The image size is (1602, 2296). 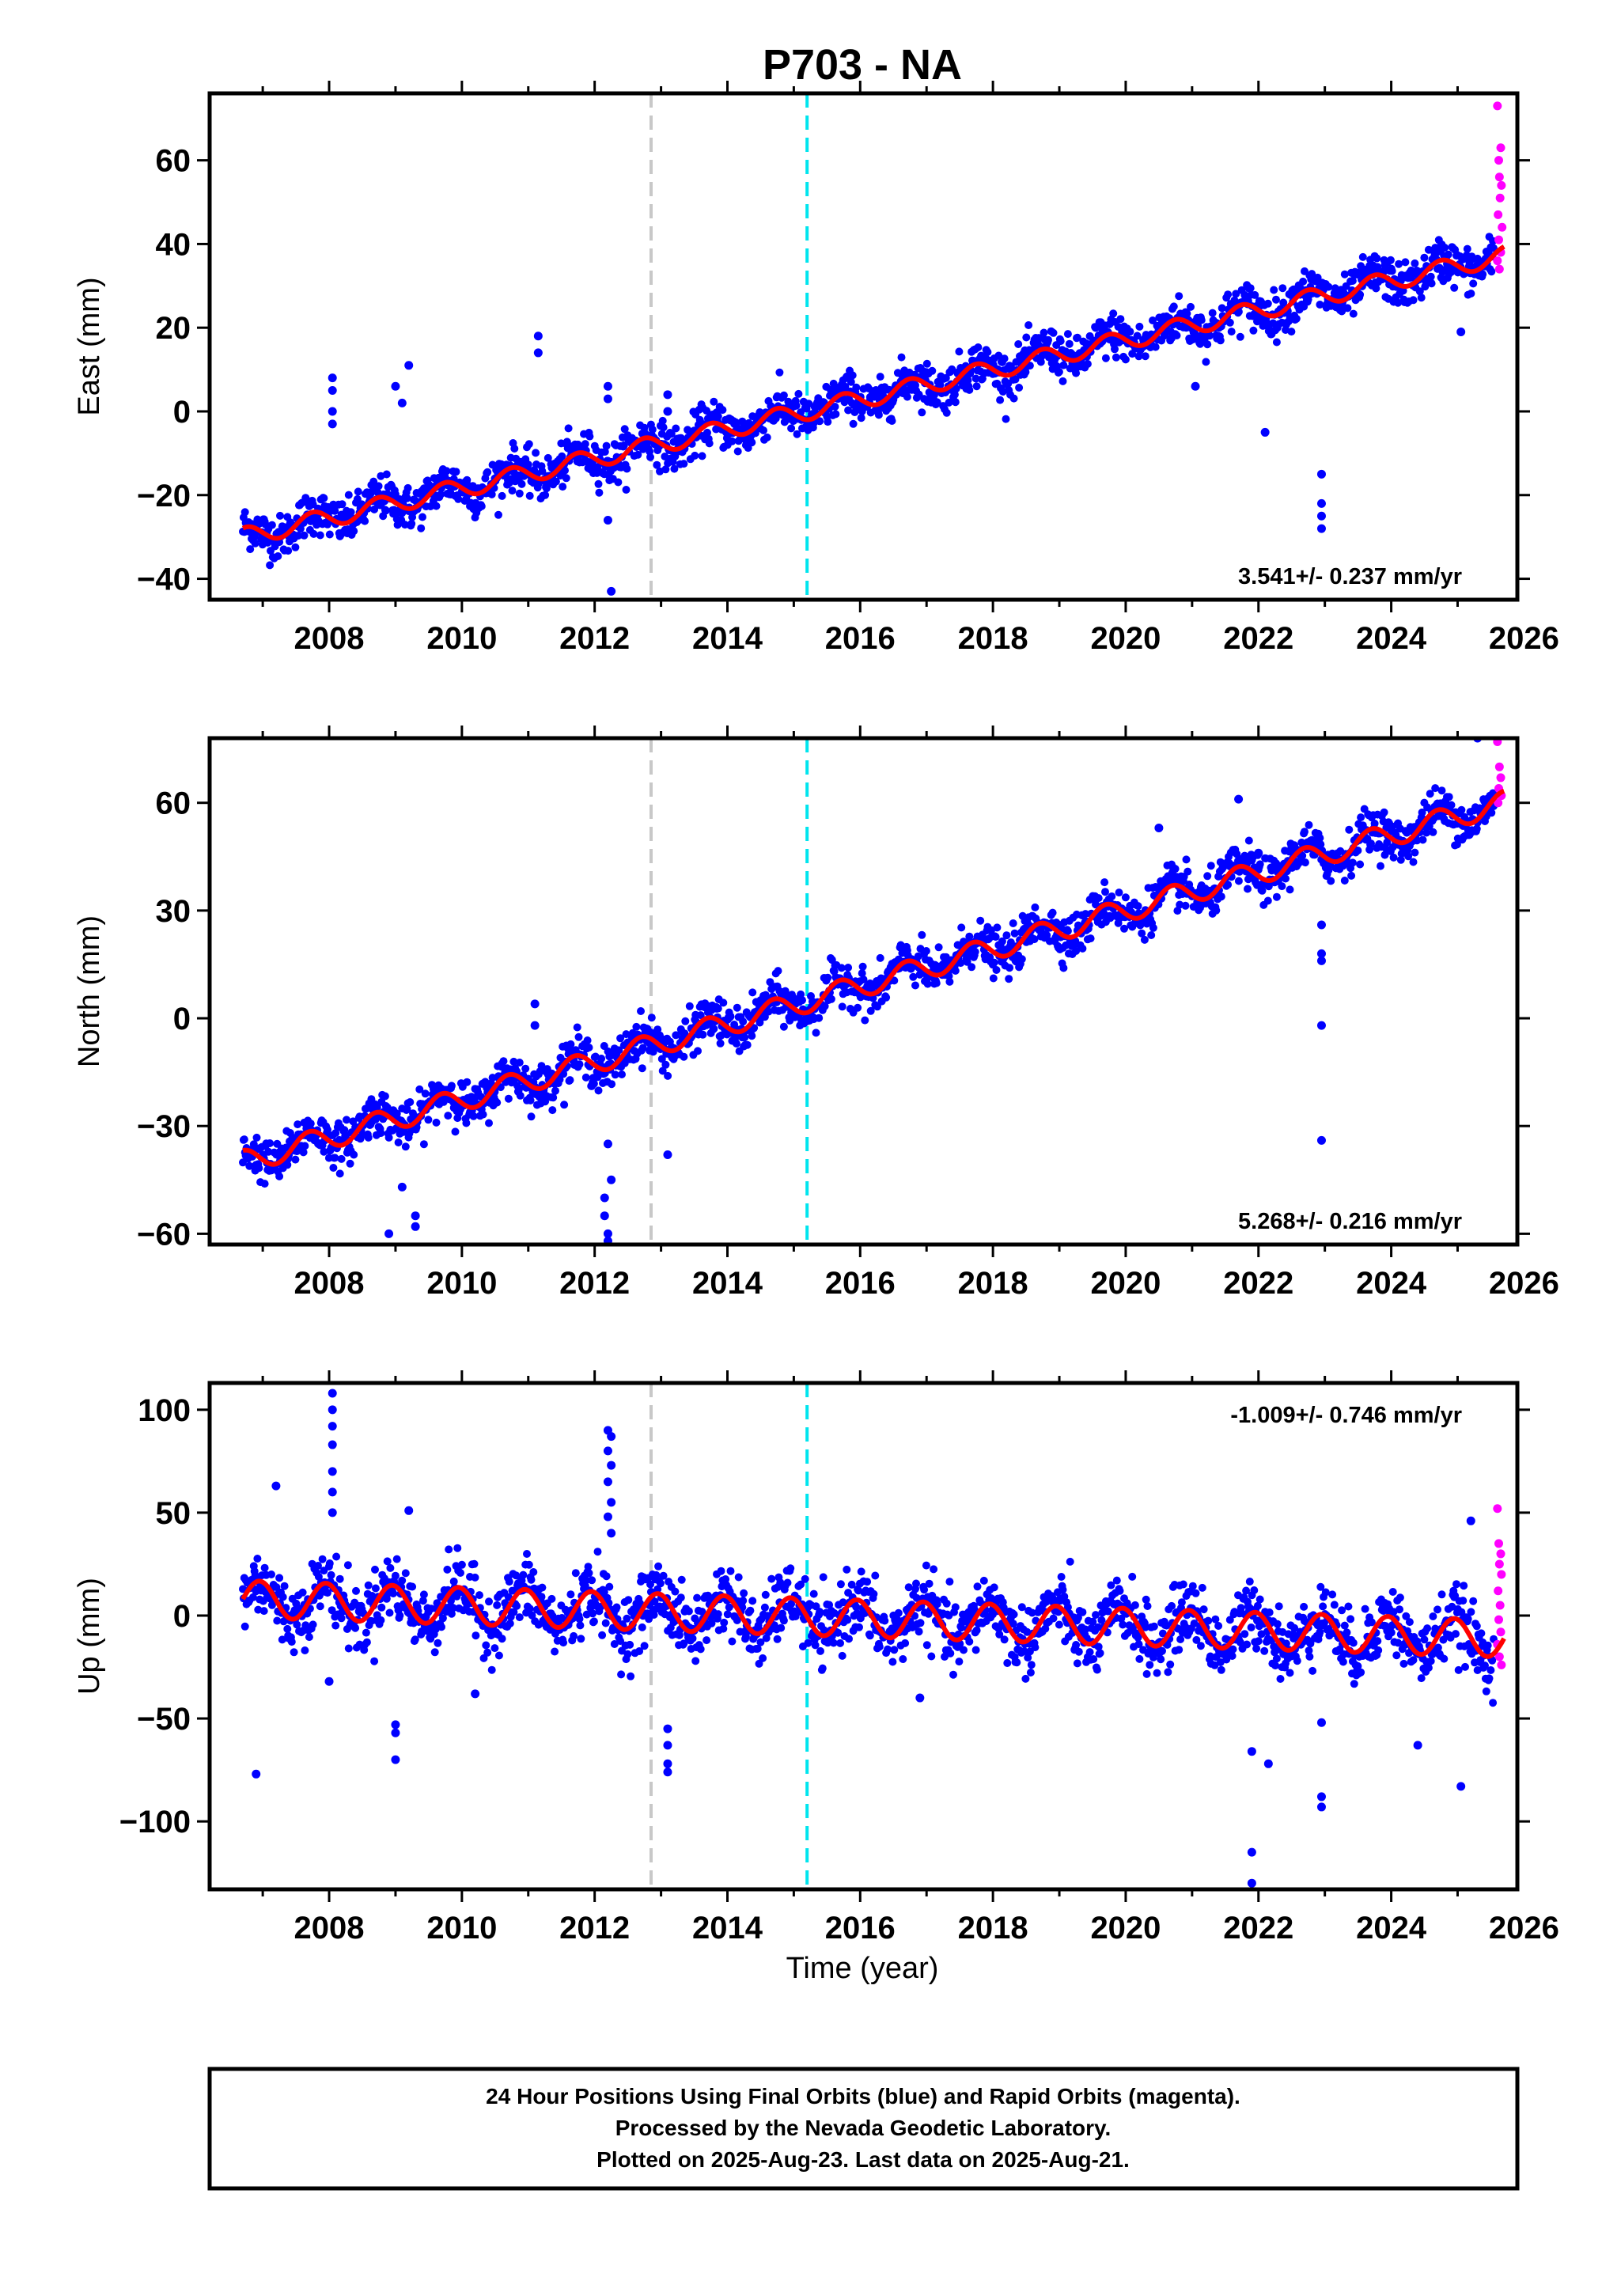 What do you see at coordinates (873, 393) in the screenshot?
I see `east-model-fit-line` at bounding box center [873, 393].